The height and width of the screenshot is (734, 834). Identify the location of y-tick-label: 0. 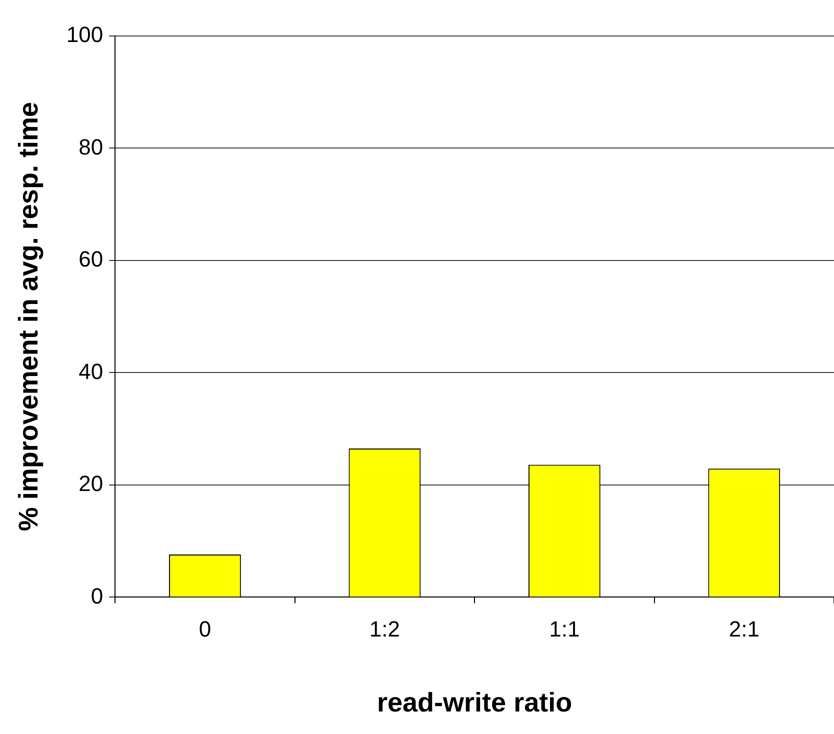
(97, 595).